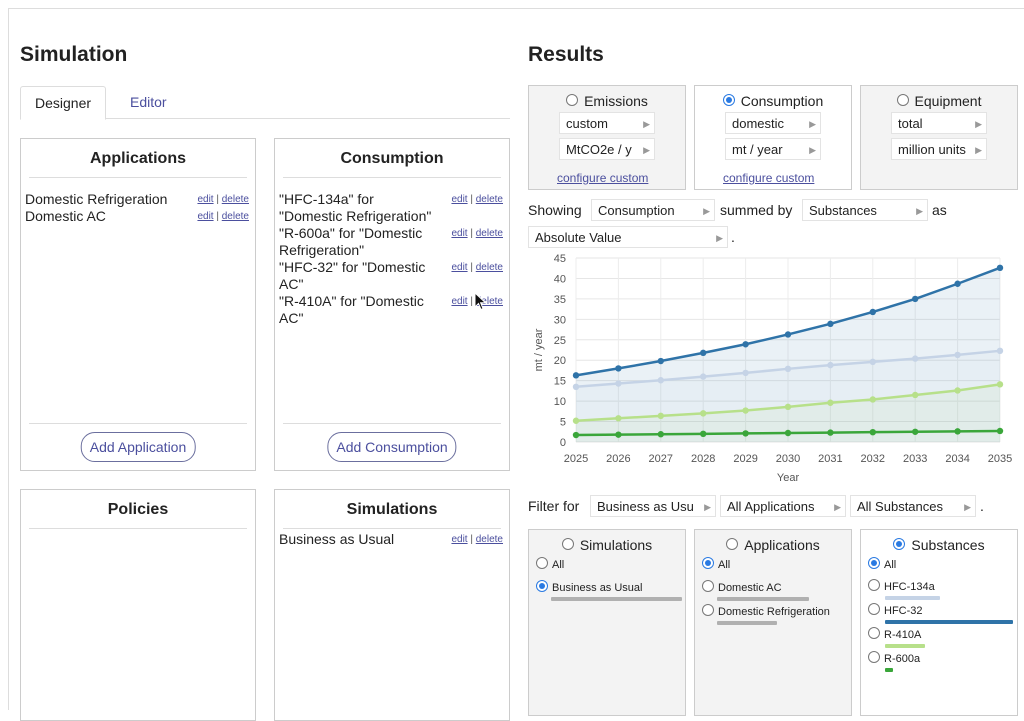 This screenshot has height=721, width=1024. What do you see at coordinates (351, 309) in the screenshot?
I see `consumption-name: "R-410A" for "Domestic AC"` at bounding box center [351, 309].